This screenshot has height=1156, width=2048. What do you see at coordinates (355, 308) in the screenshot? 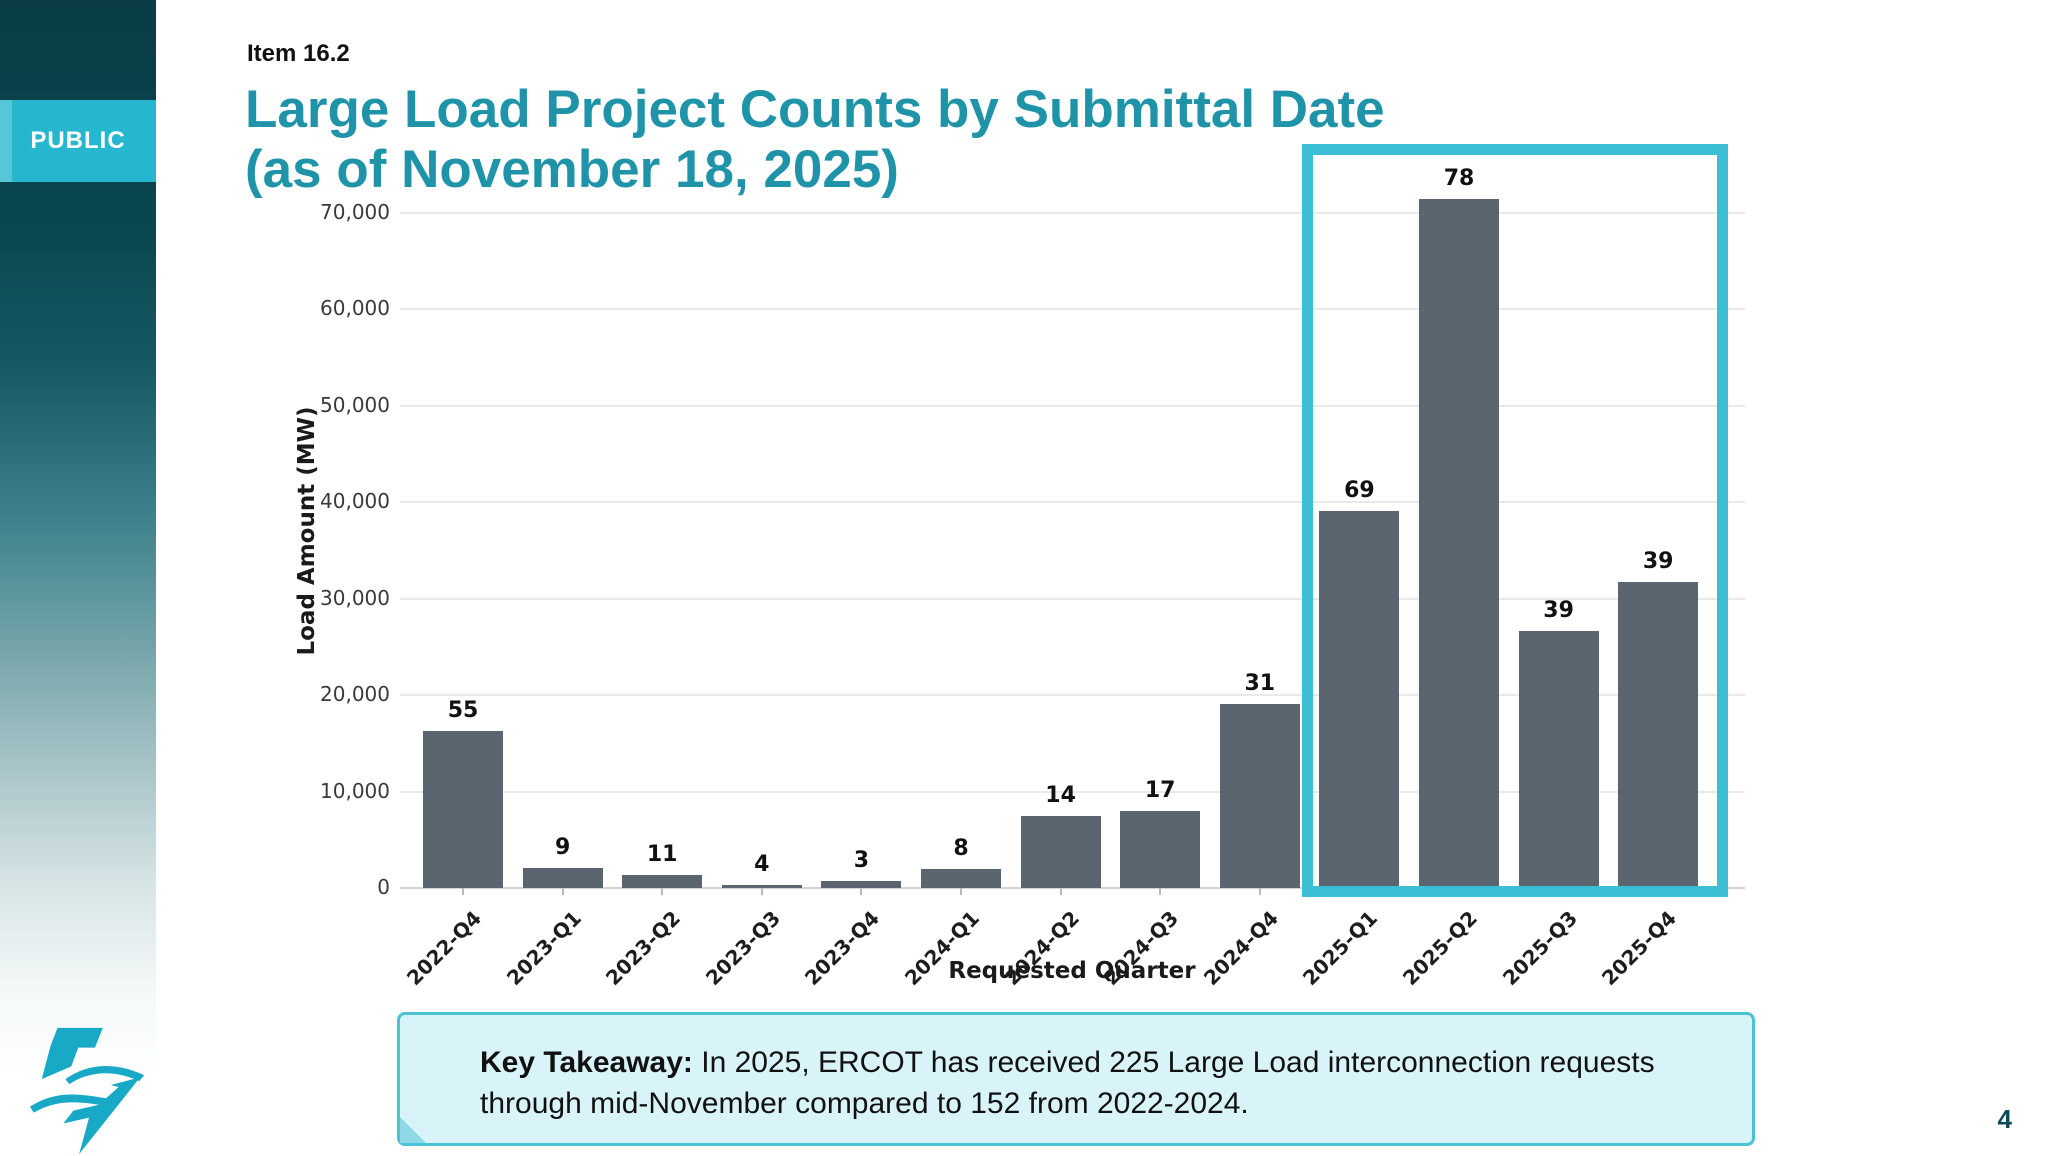
I see `y-tick-60,000: 60,000` at bounding box center [355, 308].